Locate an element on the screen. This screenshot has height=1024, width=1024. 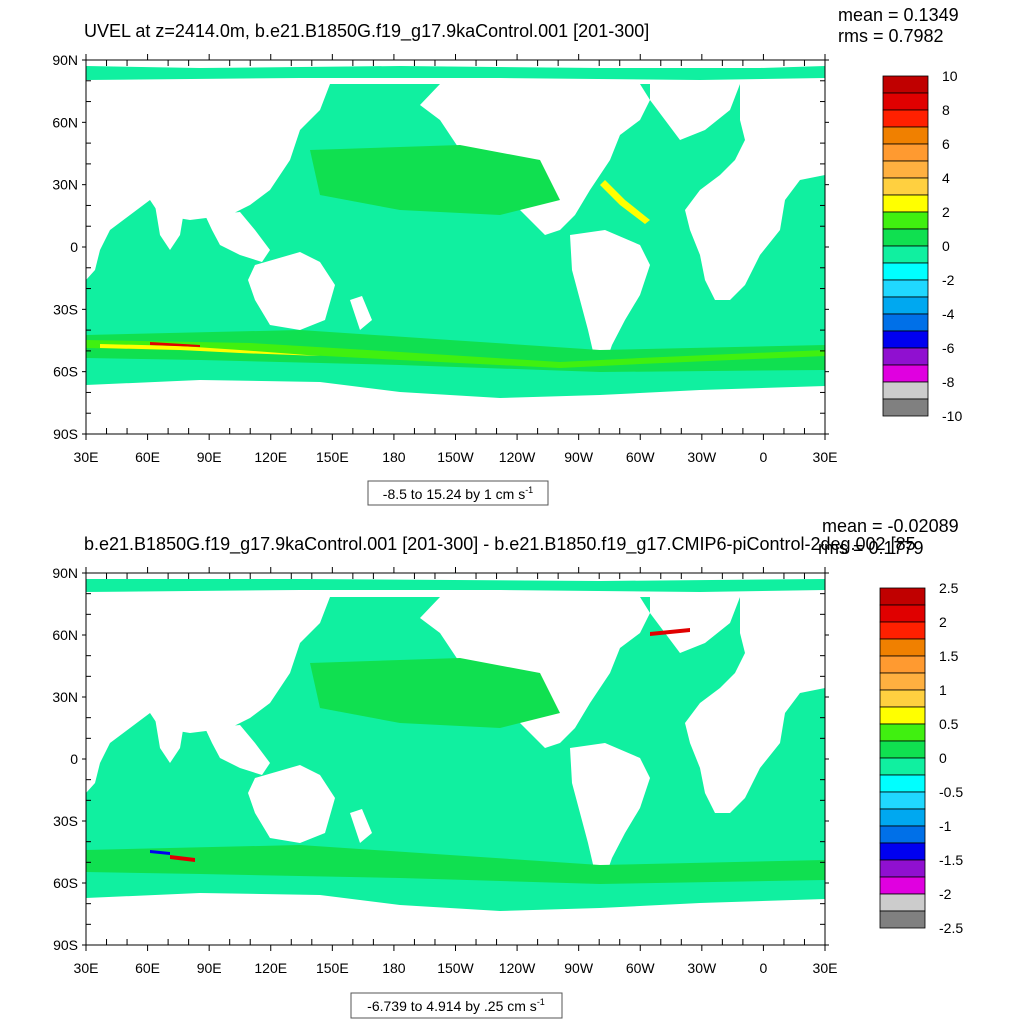
europe-africa-land is located at coordinates (755, 192).